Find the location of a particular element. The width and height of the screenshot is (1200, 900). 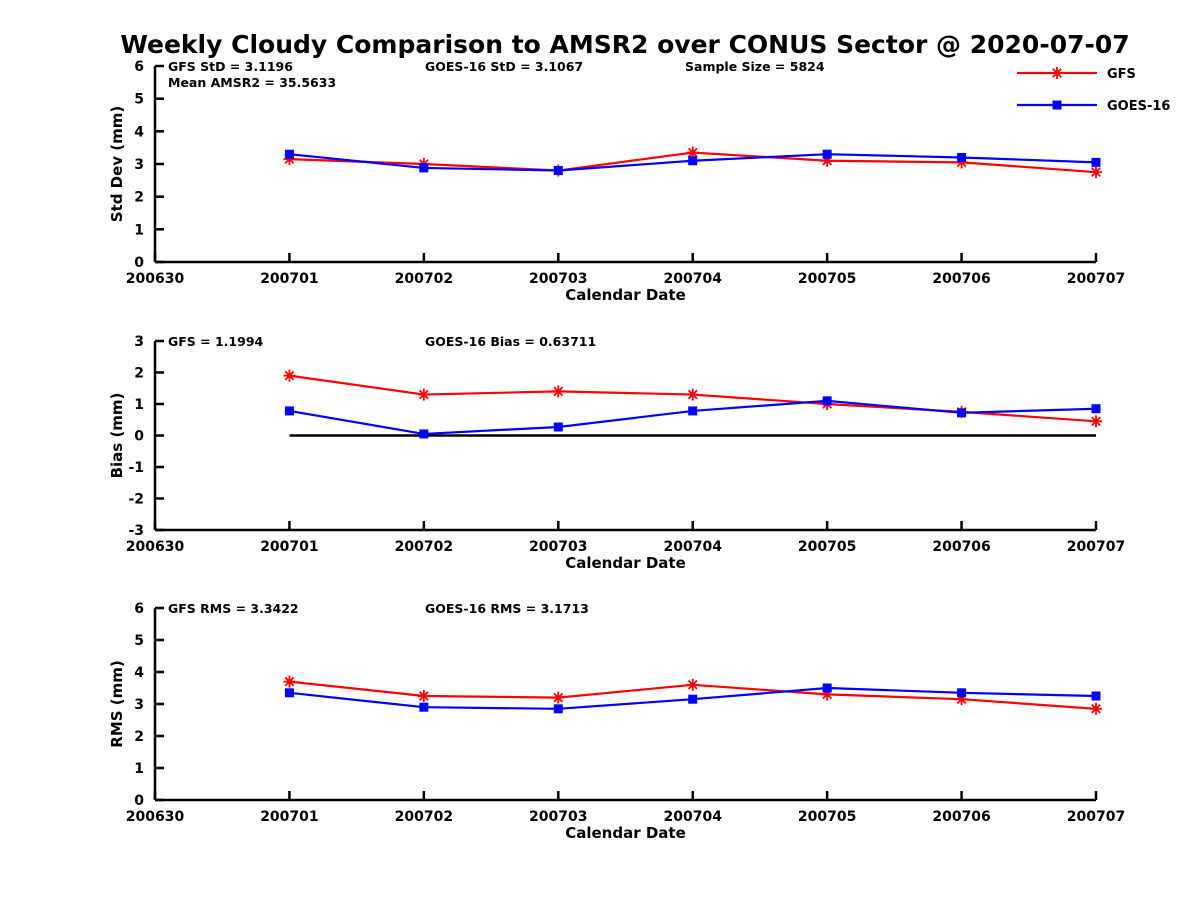

annotation: GOES-16 Bias = 0.63711 is located at coordinates (510, 341).